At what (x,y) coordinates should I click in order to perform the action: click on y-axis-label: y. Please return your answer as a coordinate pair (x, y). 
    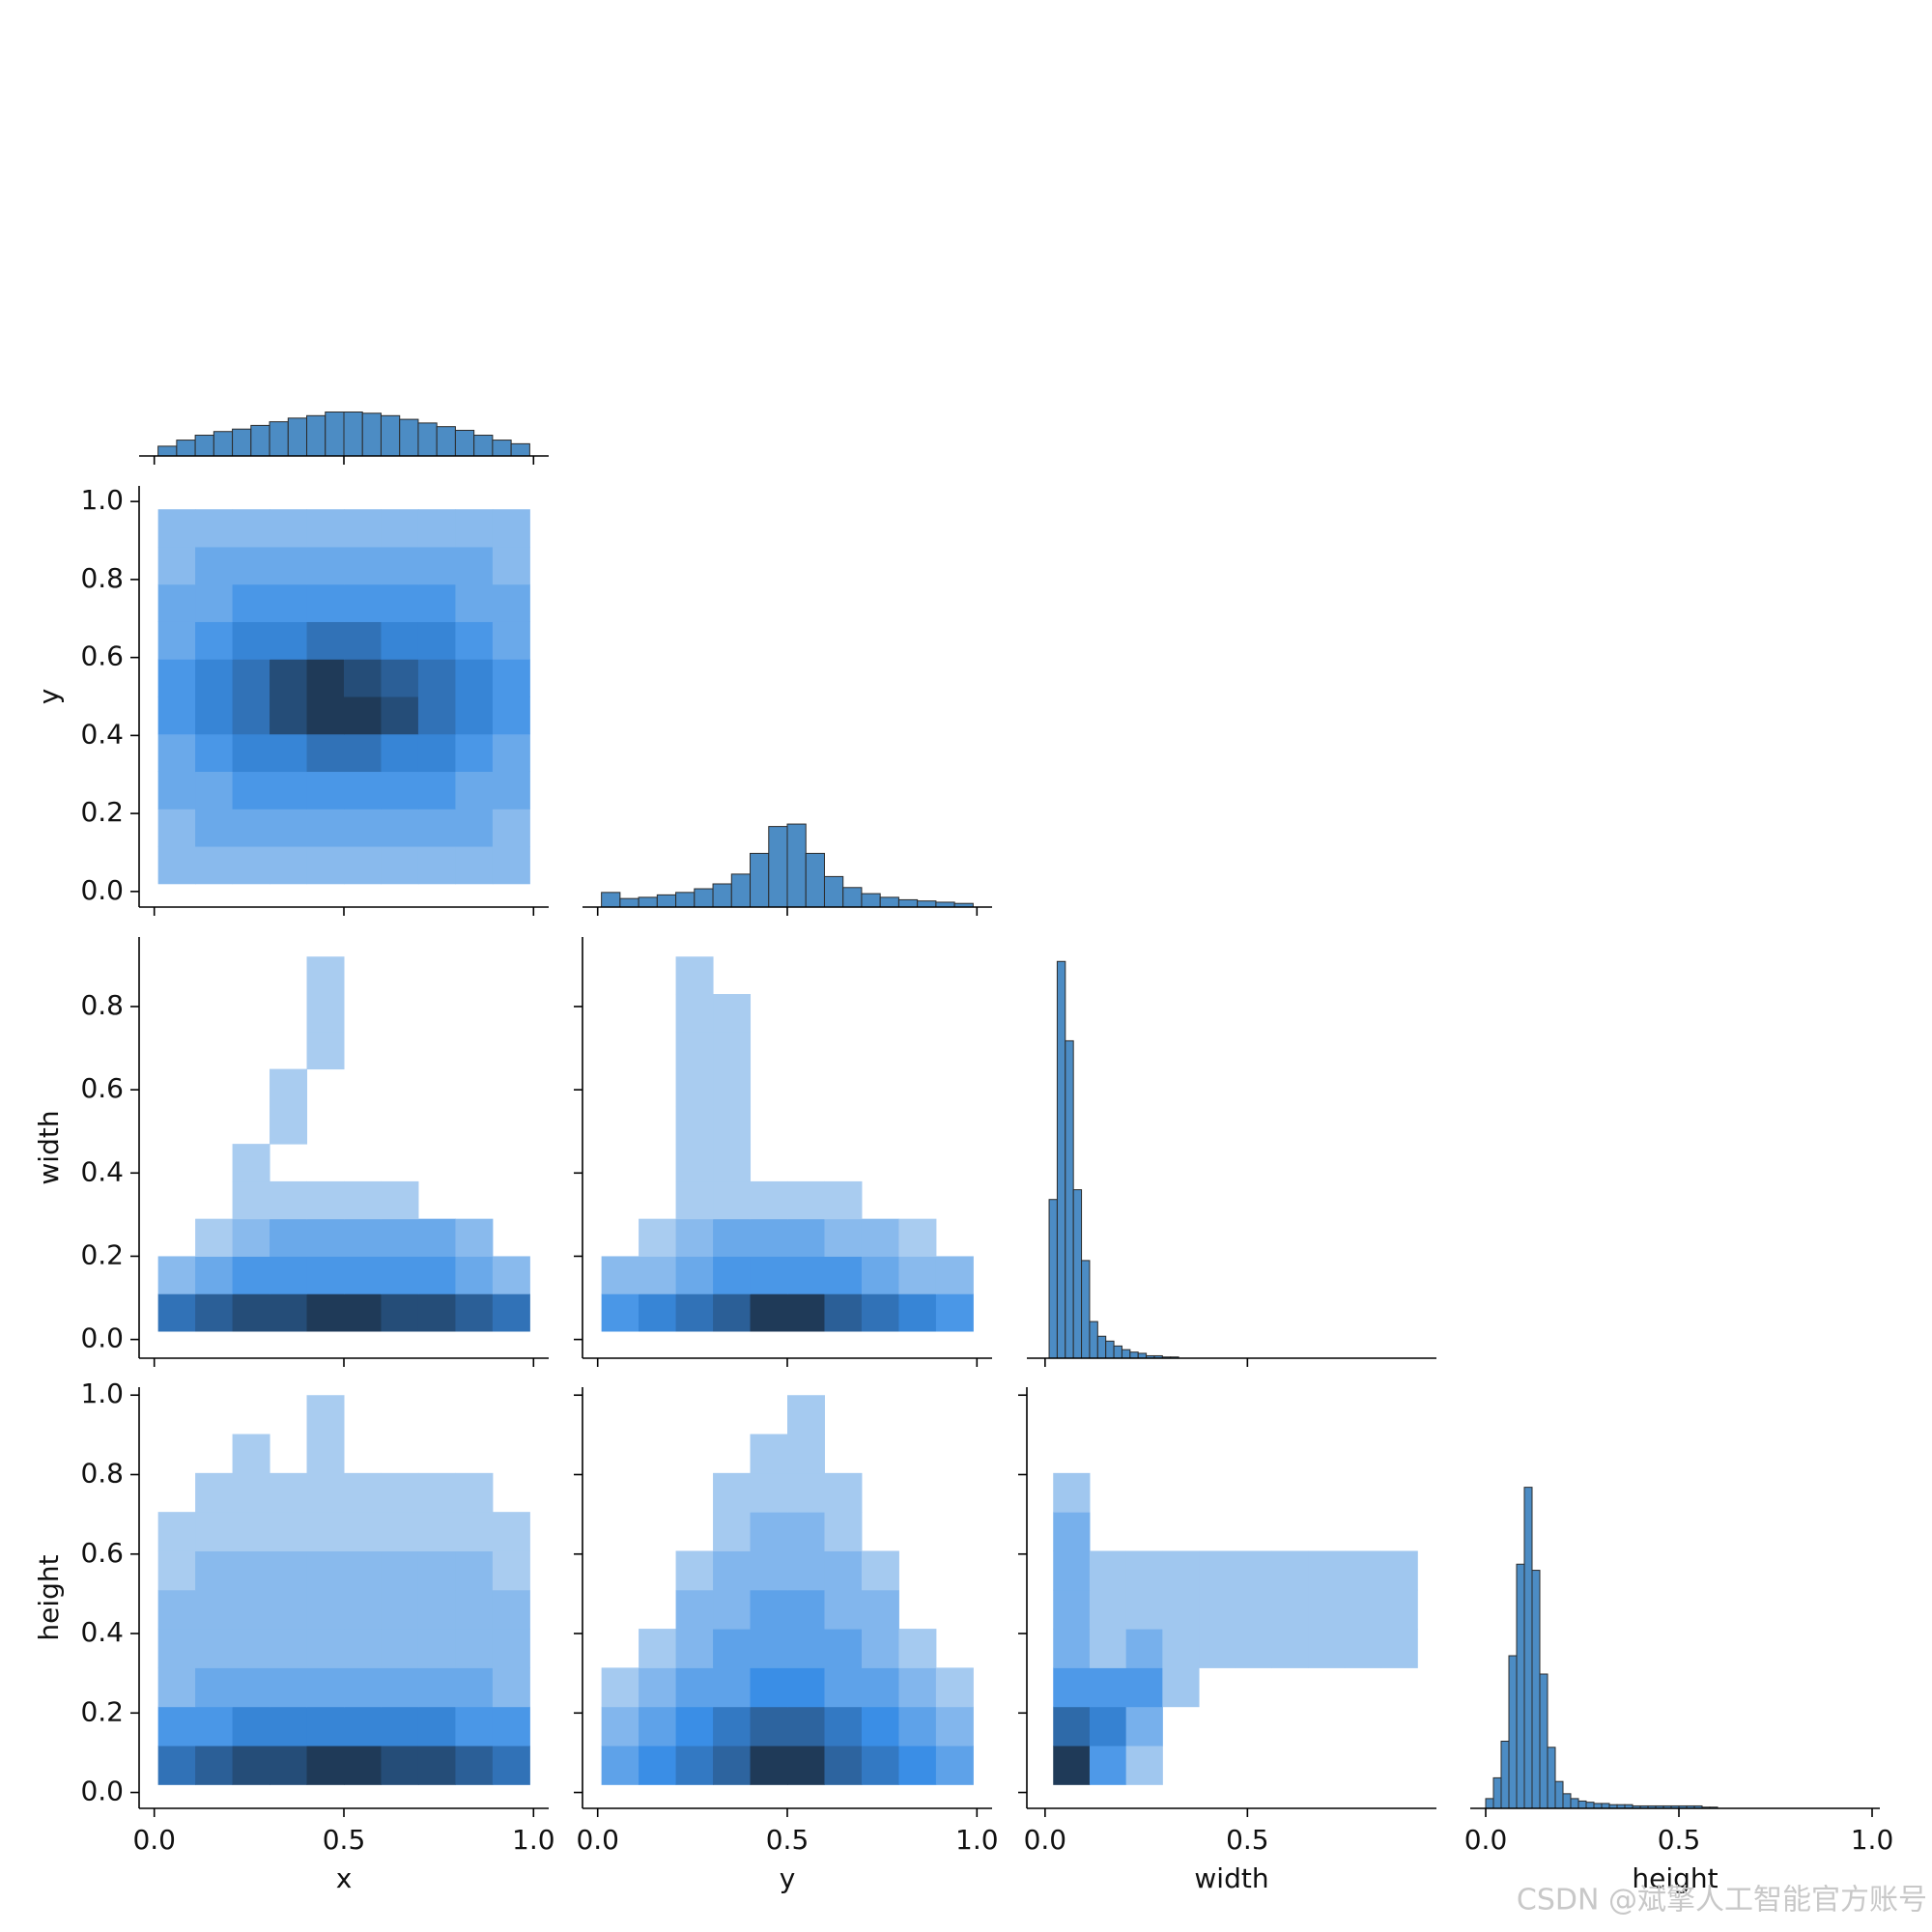
    Looking at the image, I should click on (49, 697).